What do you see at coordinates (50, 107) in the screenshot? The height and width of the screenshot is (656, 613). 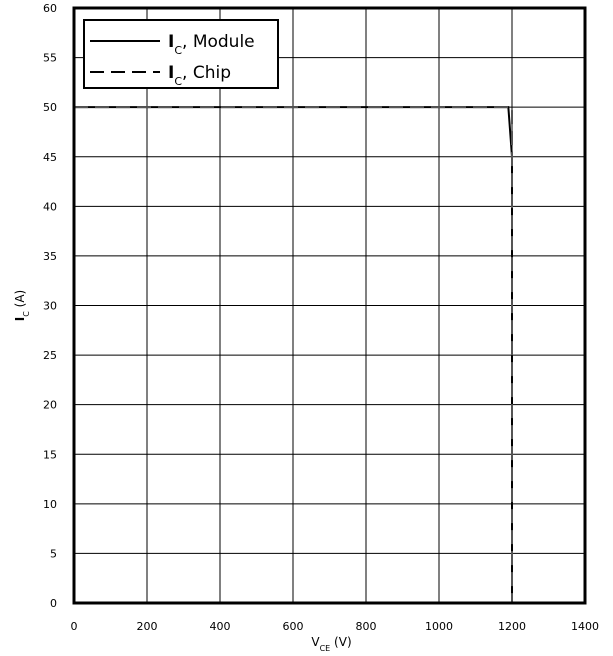 I see `y-tick-label: 50` at bounding box center [50, 107].